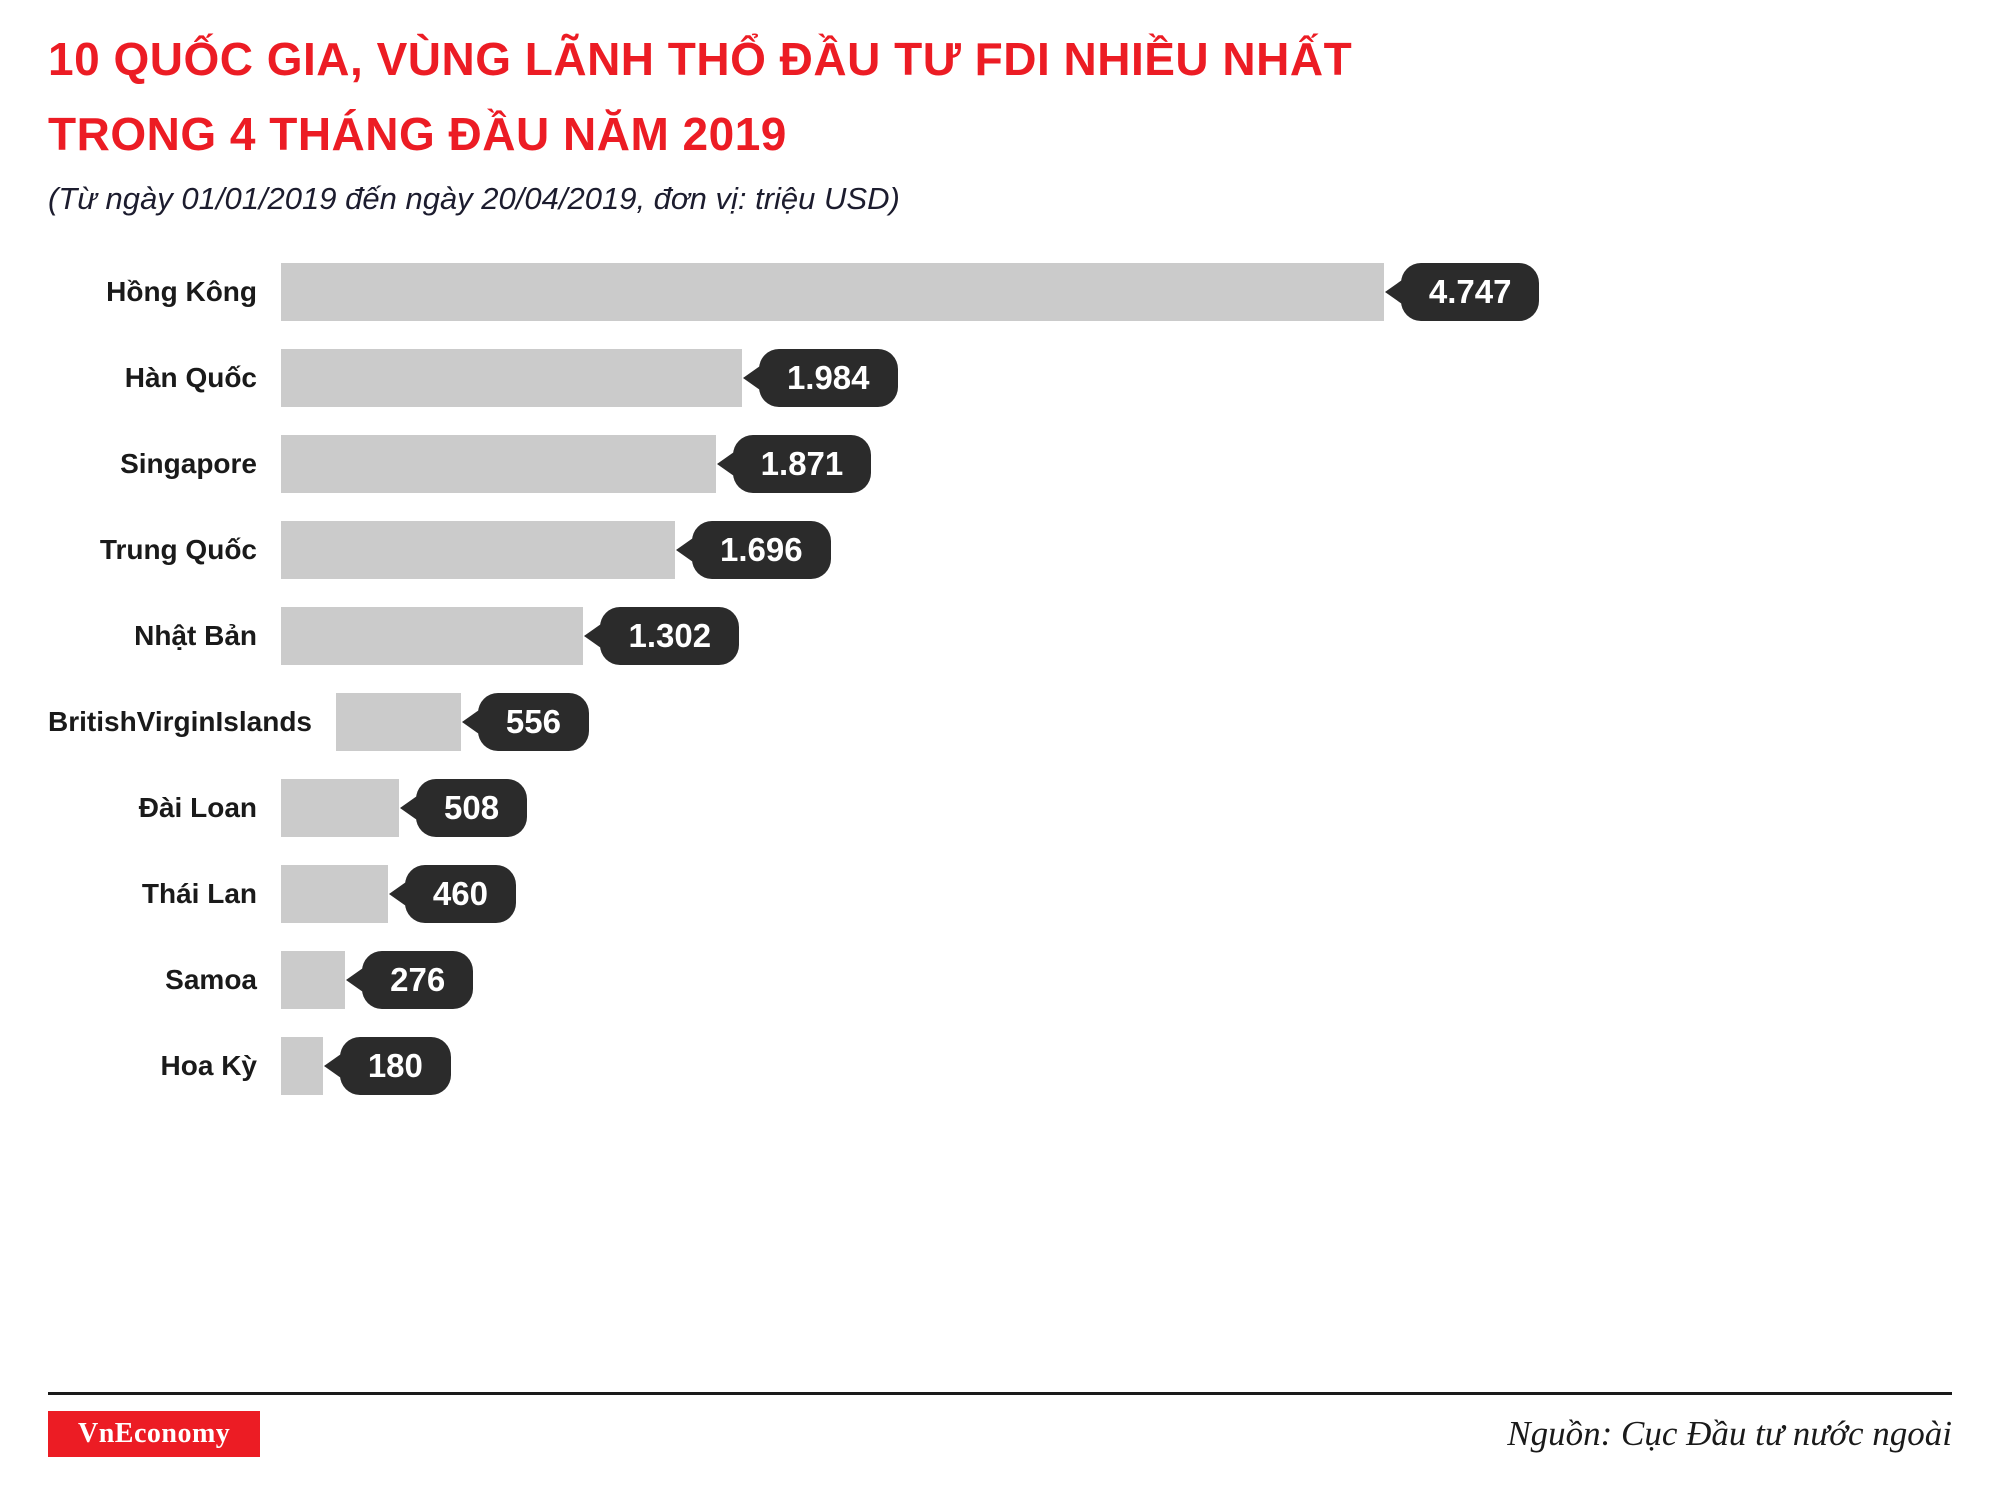 This screenshot has width=2000, height=1487. Describe the element at coordinates (395, 1066) in the screenshot. I see `value-badge: 180` at that location.